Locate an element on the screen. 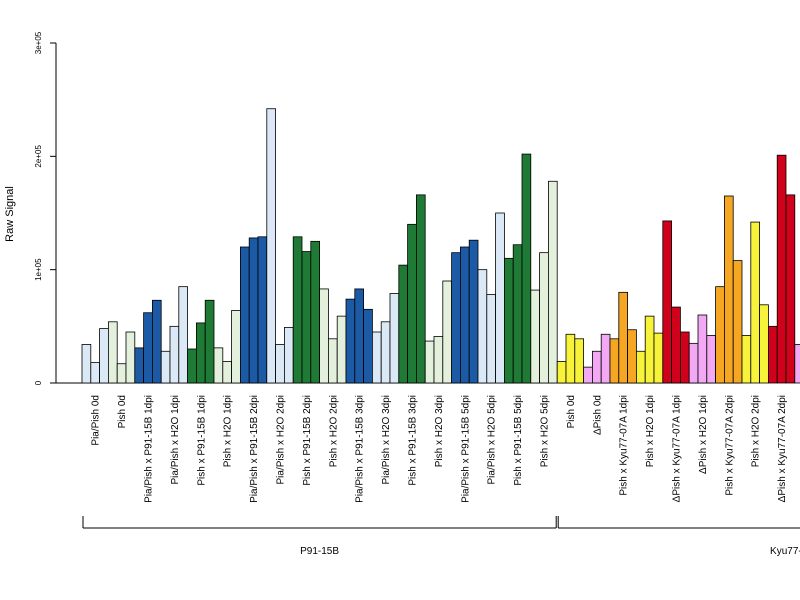 The image size is (800, 600). category-label: ΔPish x Kyu77-07A 1dpi is located at coordinates (677, 448).